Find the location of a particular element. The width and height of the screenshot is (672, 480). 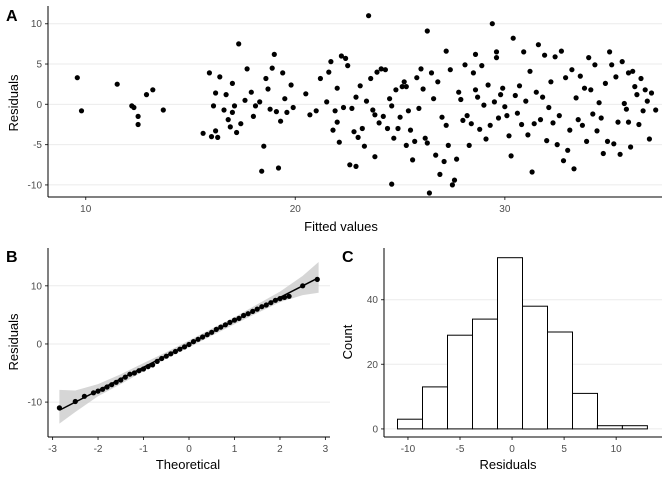

panel-tag-b: B is located at coordinates (12, 257).